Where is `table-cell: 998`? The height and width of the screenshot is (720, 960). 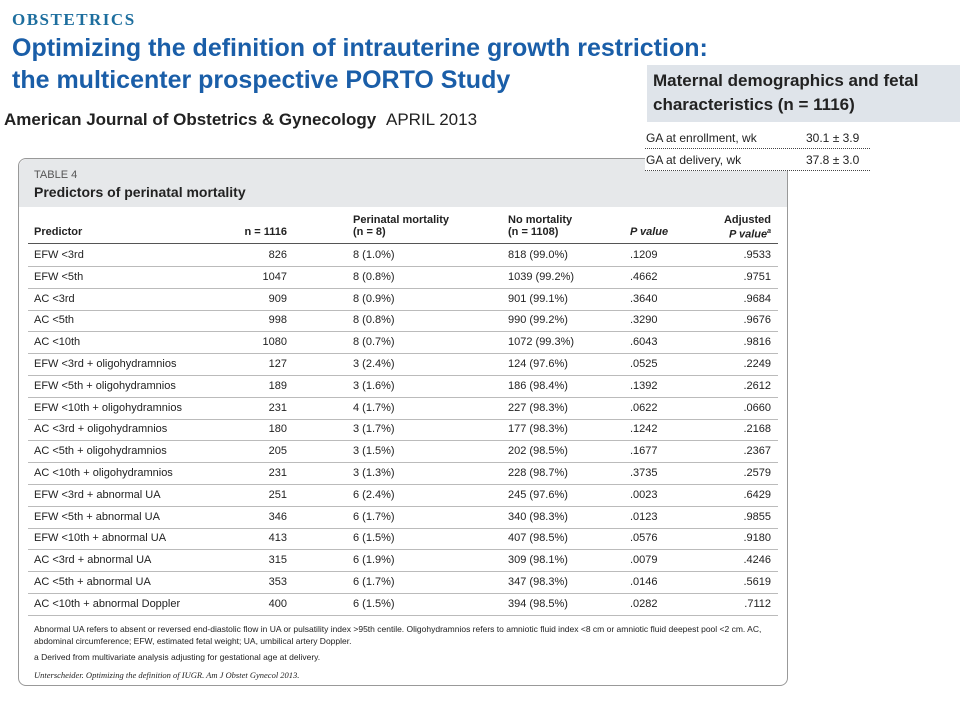 table-cell: 998 is located at coordinates (277, 320).